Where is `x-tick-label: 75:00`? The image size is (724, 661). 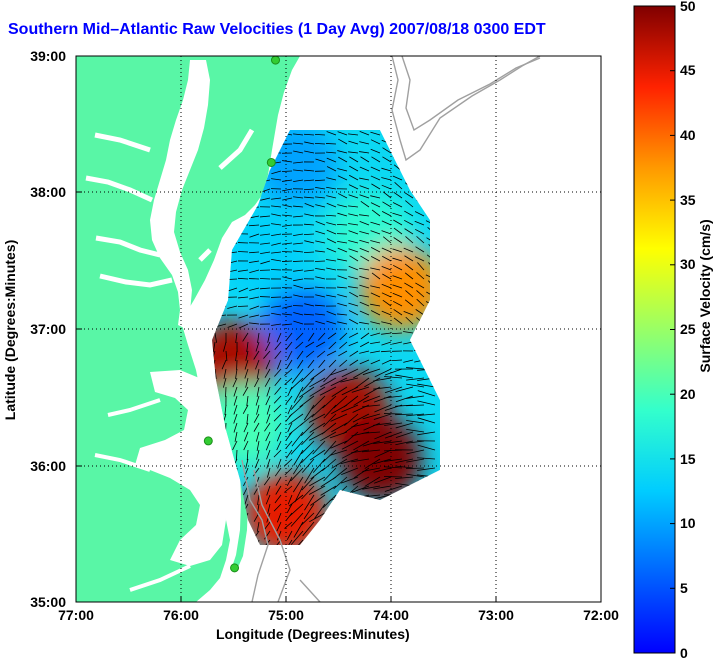 x-tick-label: 75:00 is located at coordinates (286, 615).